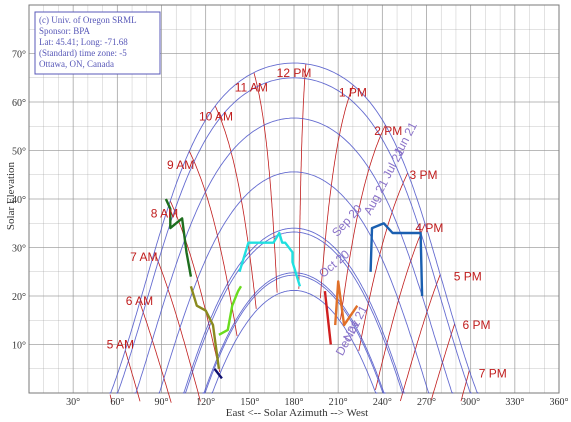  Describe the element at coordinates (470, 402) in the screenshot. I see `x-tick-label: 300°` at that location.